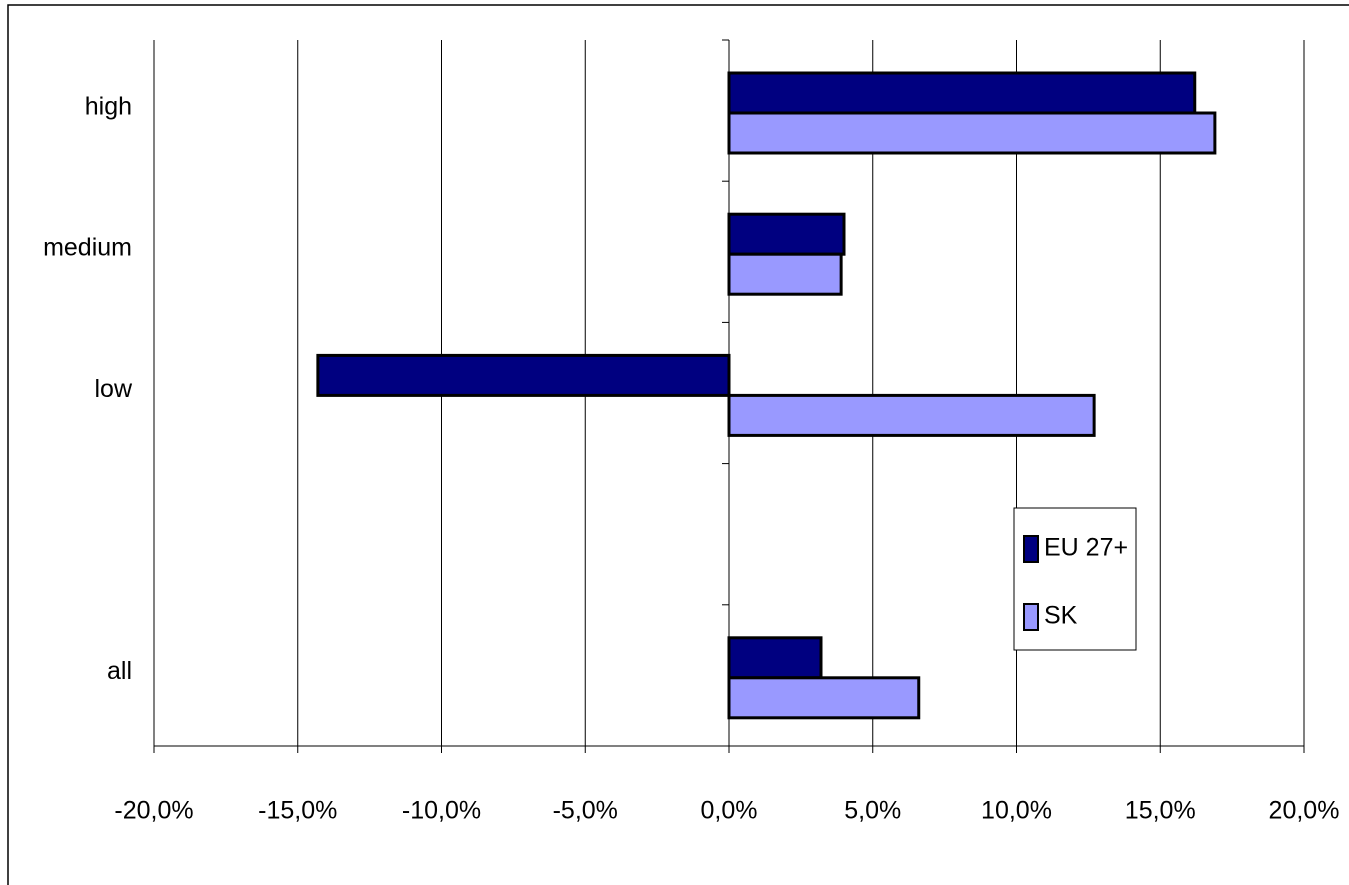 This screenshot has height=885, width=1349. Describe the element at coordinates (119, 671) in the screenshot. I see `y-tick-label: all` at that location.